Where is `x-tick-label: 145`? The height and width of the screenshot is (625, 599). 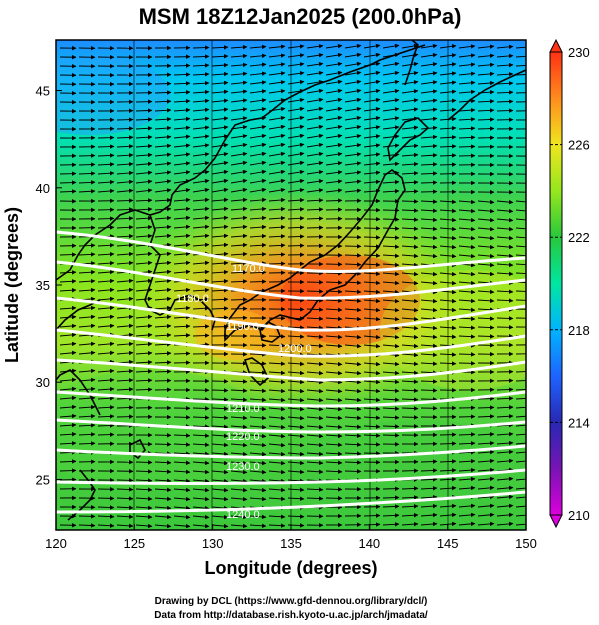 x-tick-label: 145 is located at coordinates (448, 543).